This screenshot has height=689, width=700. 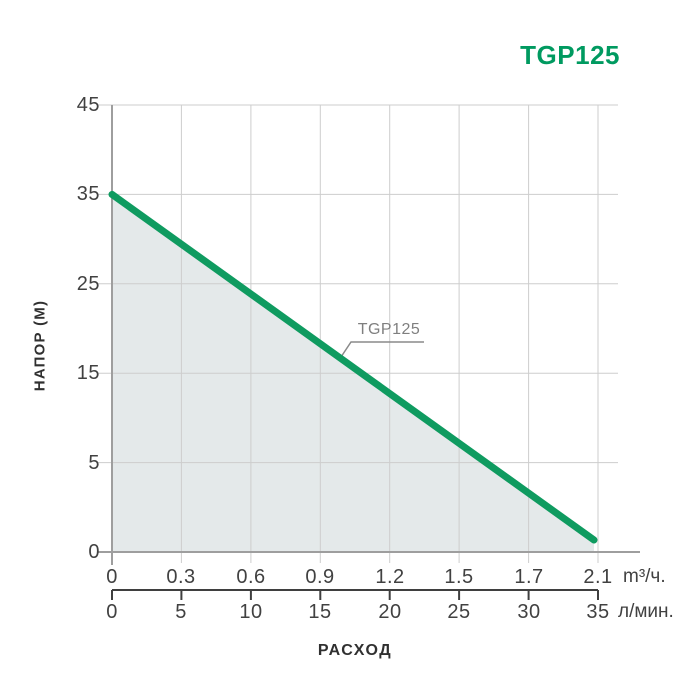 I want to click on x-tick-label-m3h: 2.1, so click(x=598, y=577).